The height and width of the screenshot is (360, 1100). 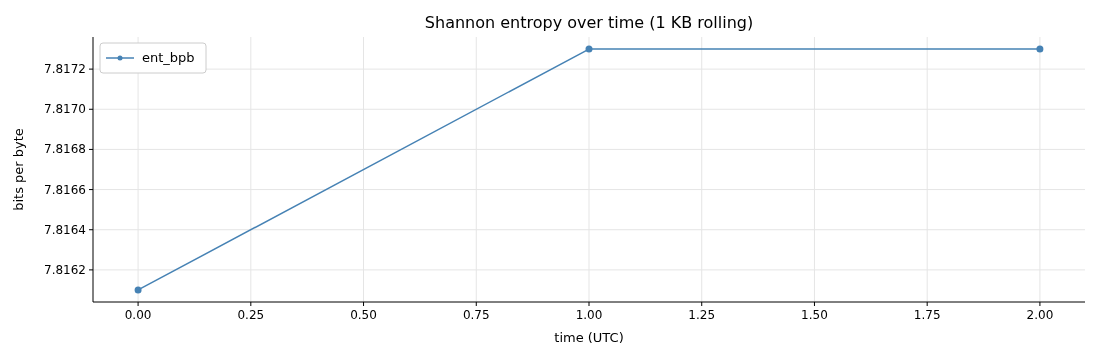 I want to click on x-tick-label: 1.50, so click(x=814, y=315).